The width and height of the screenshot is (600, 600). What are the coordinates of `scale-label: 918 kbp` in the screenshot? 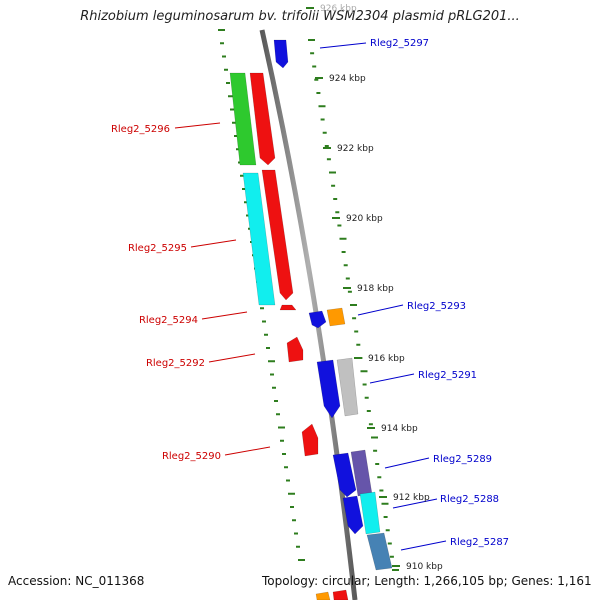 It's located at (375, 289).